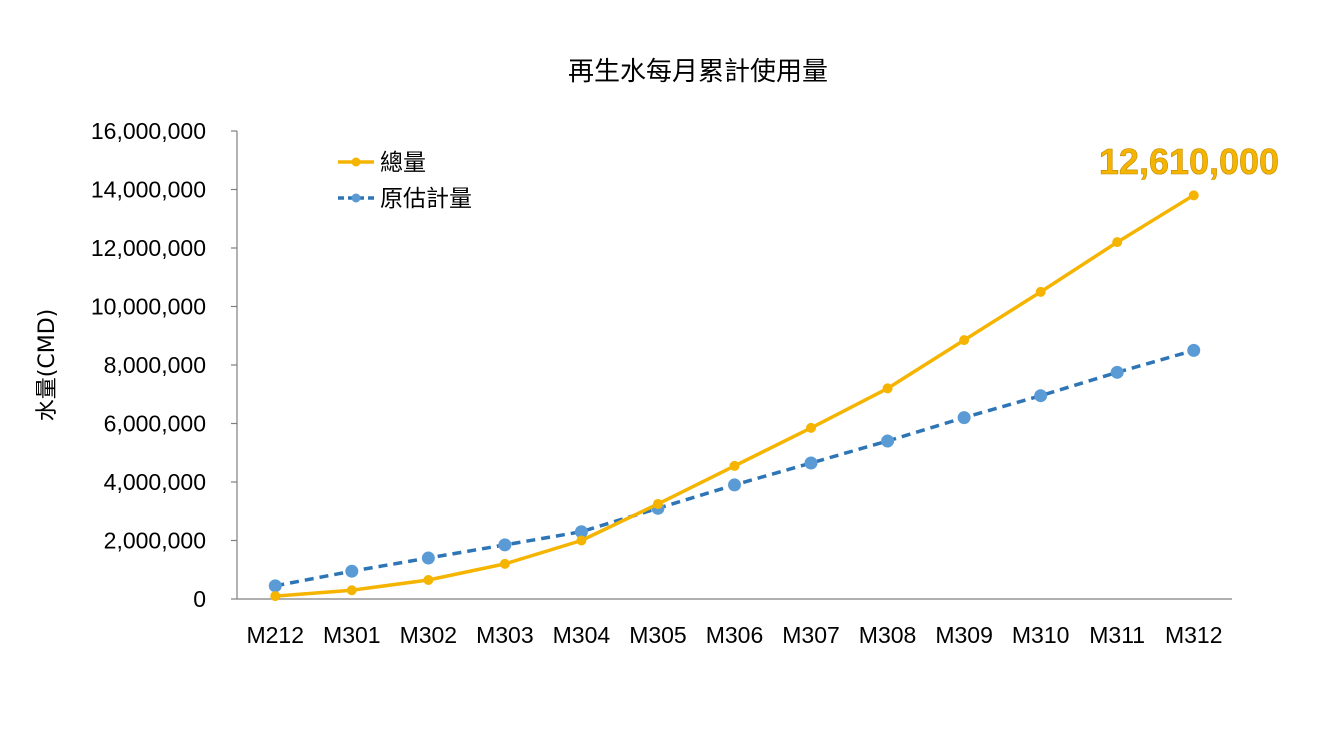 Image resolution: width=1320 pixels, height=737 pixels. Describe the element at coordinates (429, 635) in the screenshot. I see `x-tick-label: M302` at that location.